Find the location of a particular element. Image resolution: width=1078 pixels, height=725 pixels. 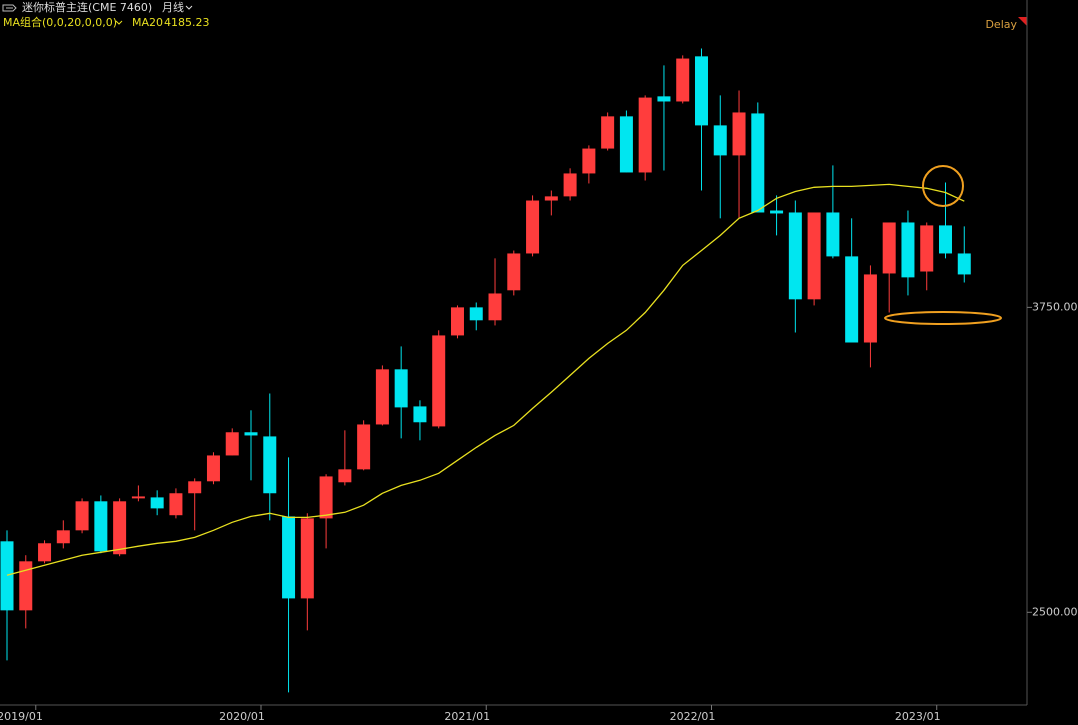

highlight-ellipse is located at coordinates (943, 318).